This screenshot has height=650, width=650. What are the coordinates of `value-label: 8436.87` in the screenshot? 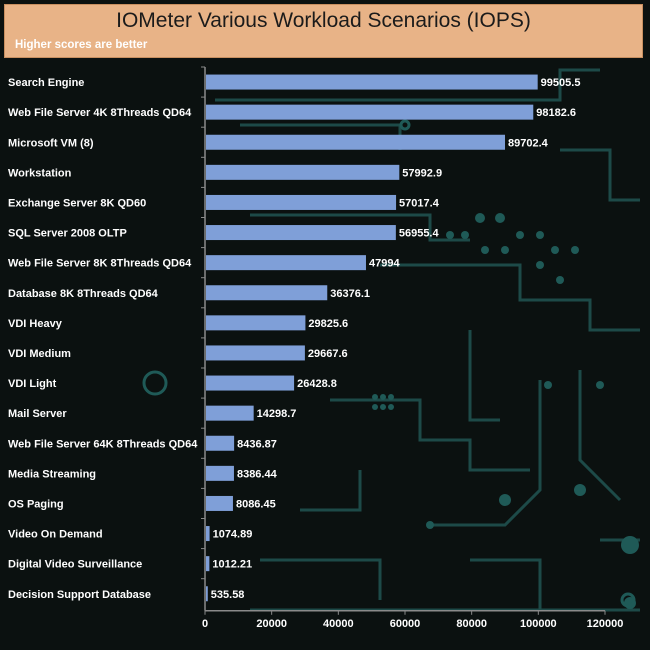 It's located at (257, 444).